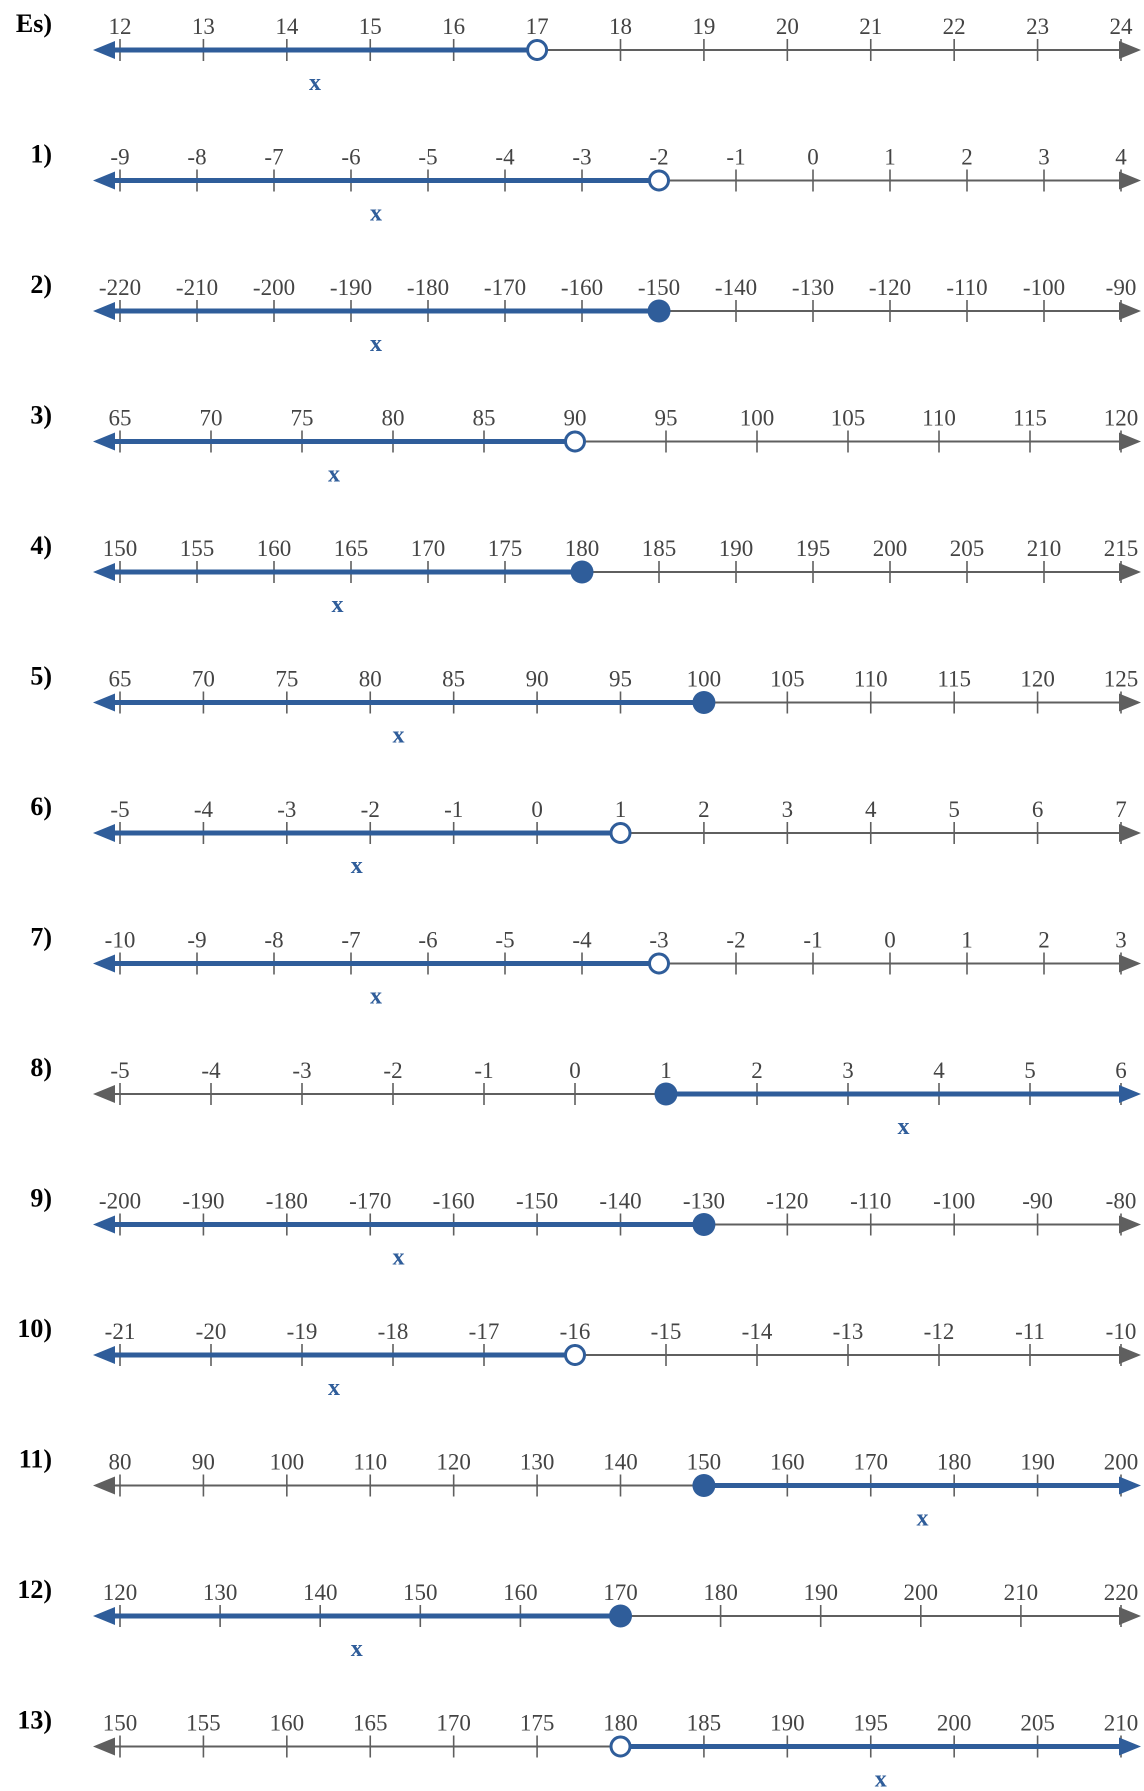 The width and height of the screenshot is (1144, 1791). Describe the element at coordinates (1121, 1070) in the screenshot. I see `tick-label: 6` at that location.